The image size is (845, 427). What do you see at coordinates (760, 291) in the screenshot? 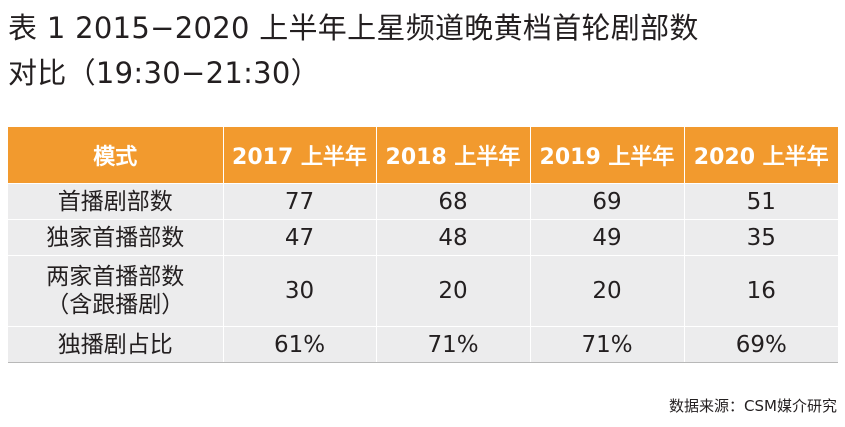
I see `table-cell: 16` at bounding box center [760, 291].